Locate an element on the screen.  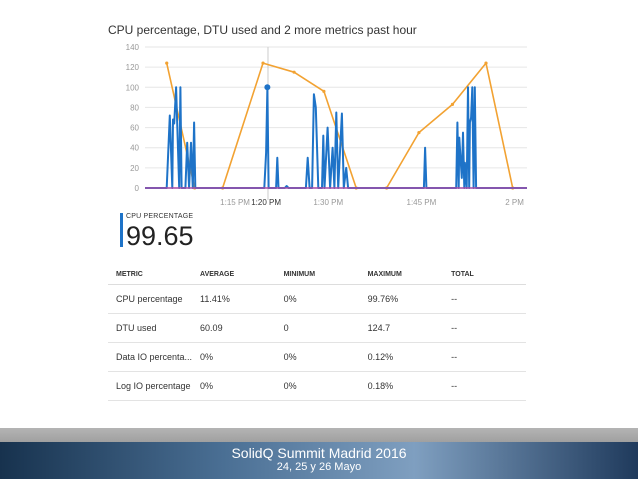
table-row: CPU percentage 11.41% 0% 99.76% -- is located at coordinates (317, 299).